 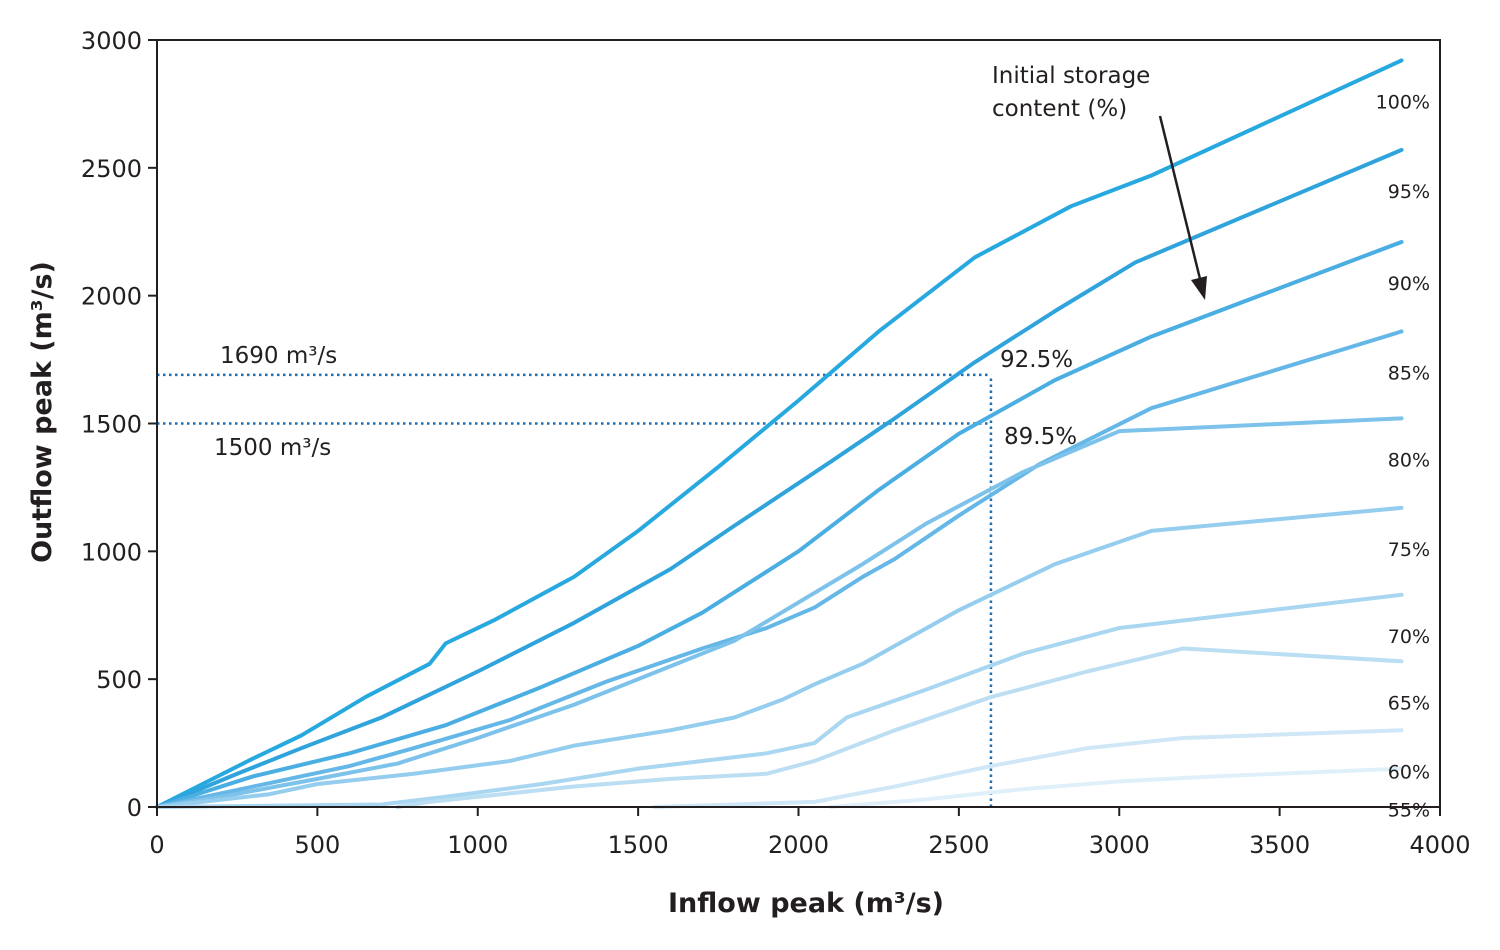 I want to click on y-tick-label: 1500, so click(x=111, y=425).